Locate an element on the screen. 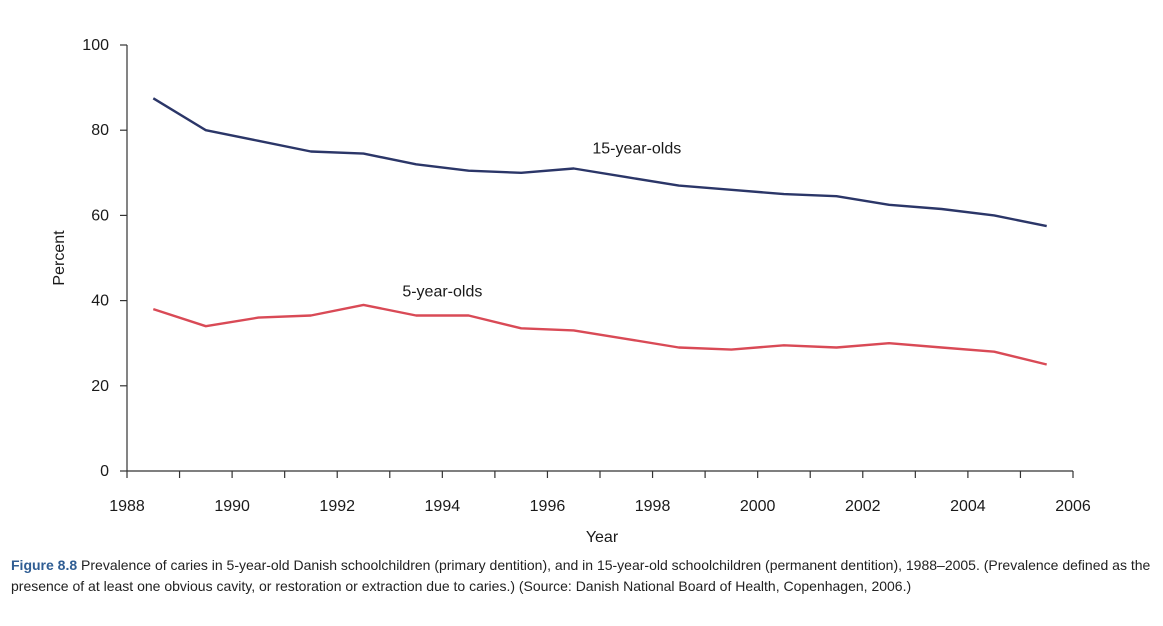 This screenshot has height=626, width=1163. x-tick-label: 2000 is located at coordinates (758, 506).